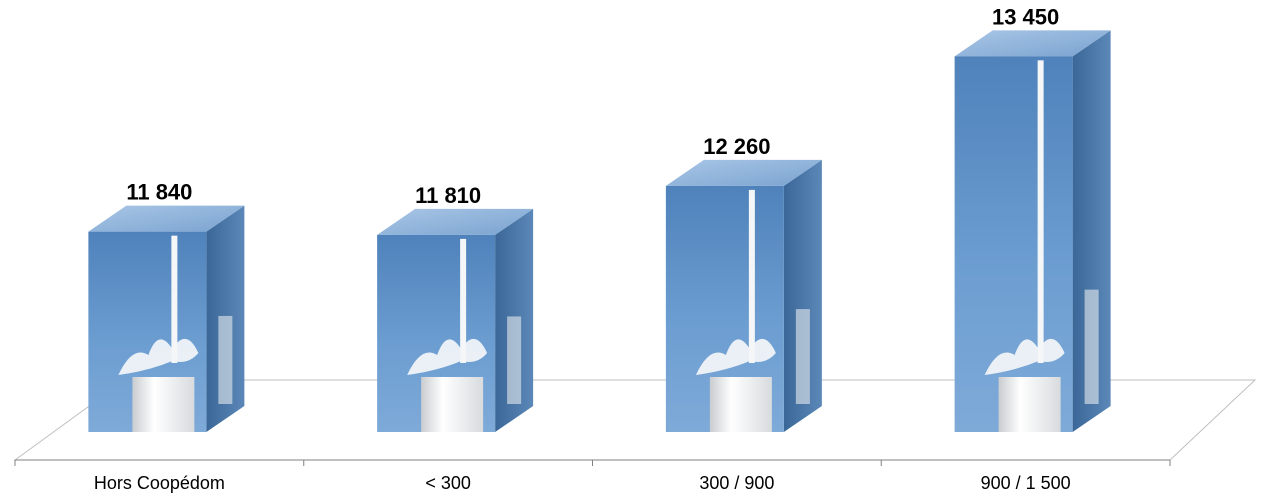 This screenshot has width=1262, height=498. What do you see at coordinates (592, 476) in the screenshot?
I see `category-axis: Hors Coopédom < 300 300 / 900 900 / 1 500` at bounding box center [592, 476].